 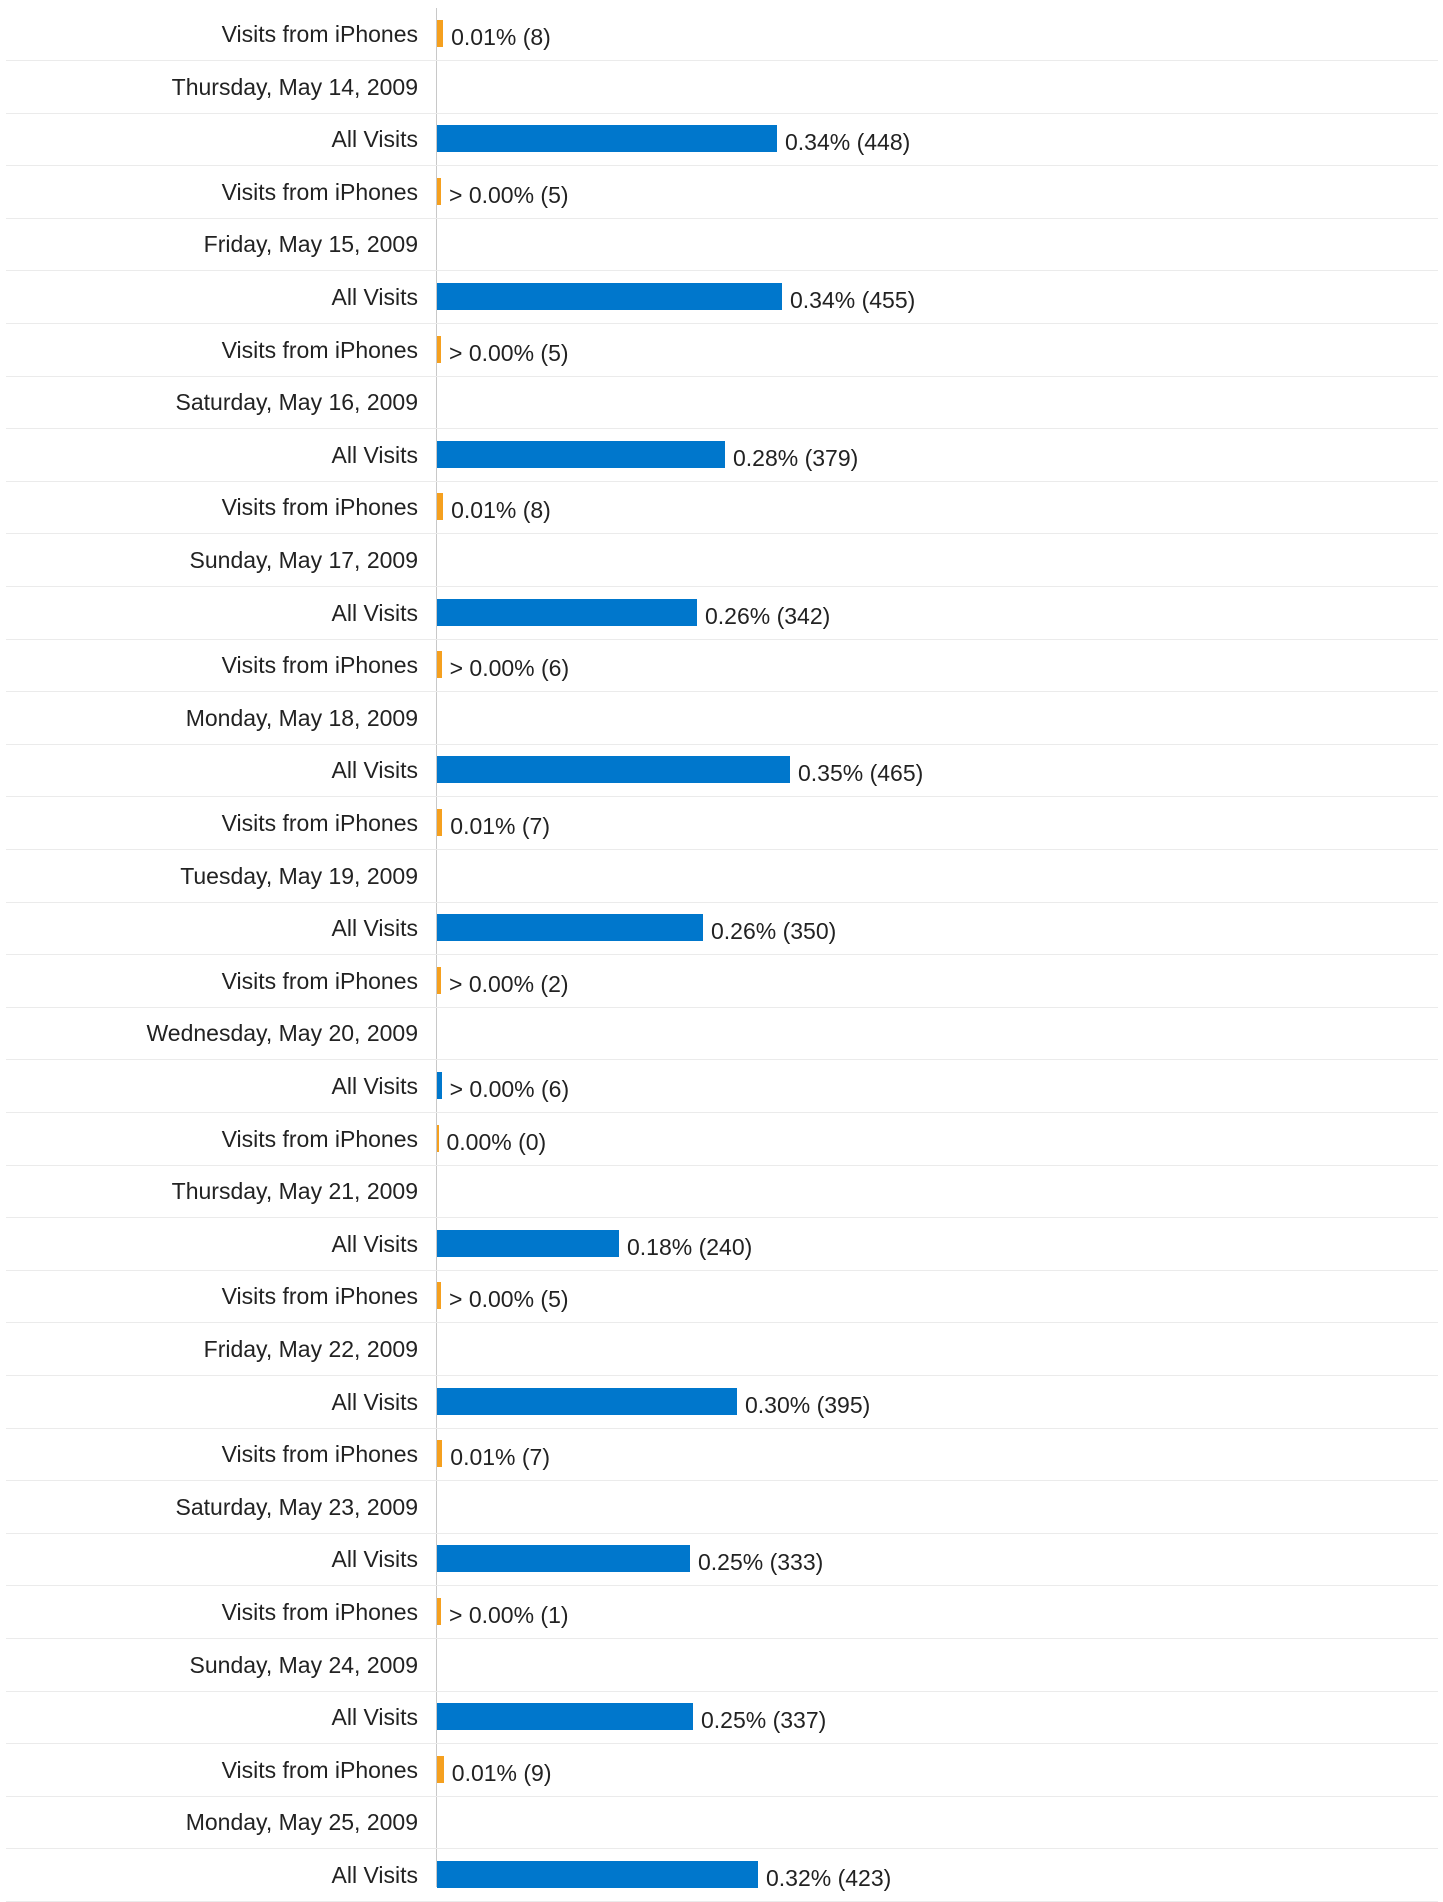 I want to click on data-label: 0.01% (8), so click(x=501, y=37).